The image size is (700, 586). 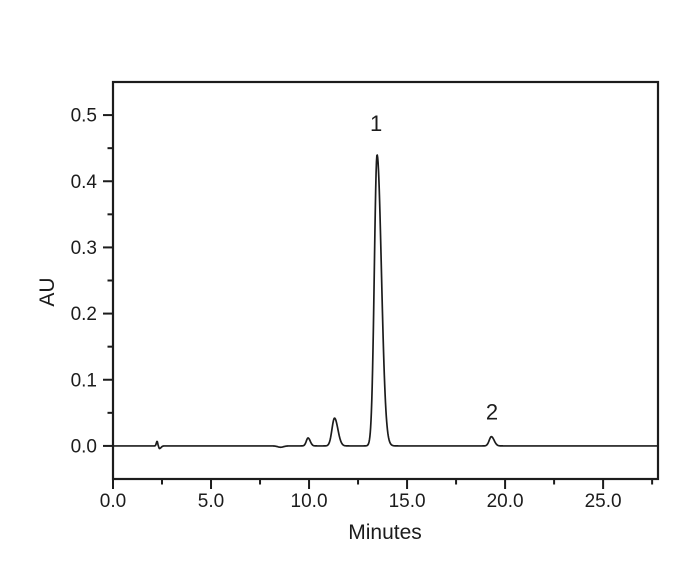 What do you see at coordinates (309, 501) in the screenshot?
I see `x-tick-label: 10.0` at bounding box center [309, 501].